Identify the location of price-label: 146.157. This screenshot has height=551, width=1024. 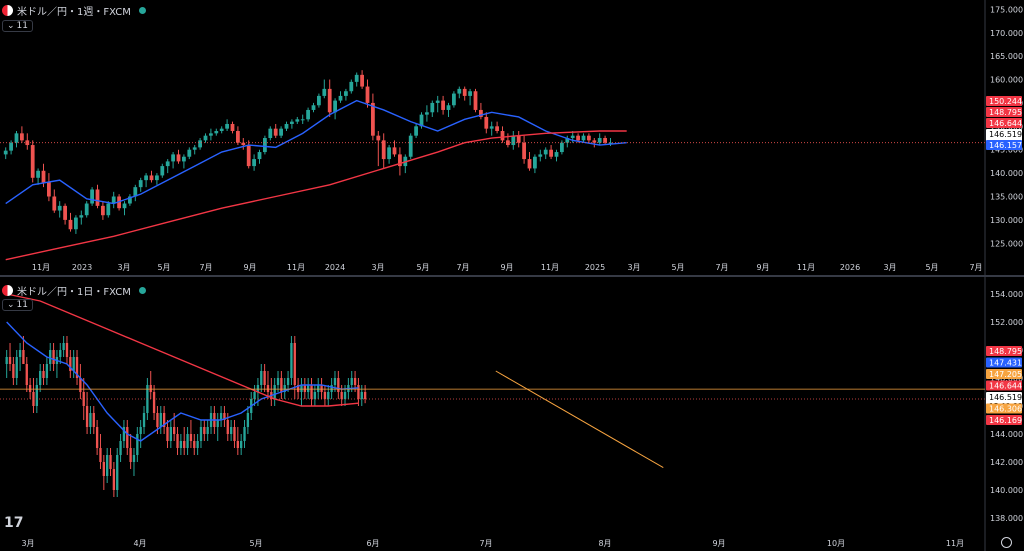
(1005, 145).